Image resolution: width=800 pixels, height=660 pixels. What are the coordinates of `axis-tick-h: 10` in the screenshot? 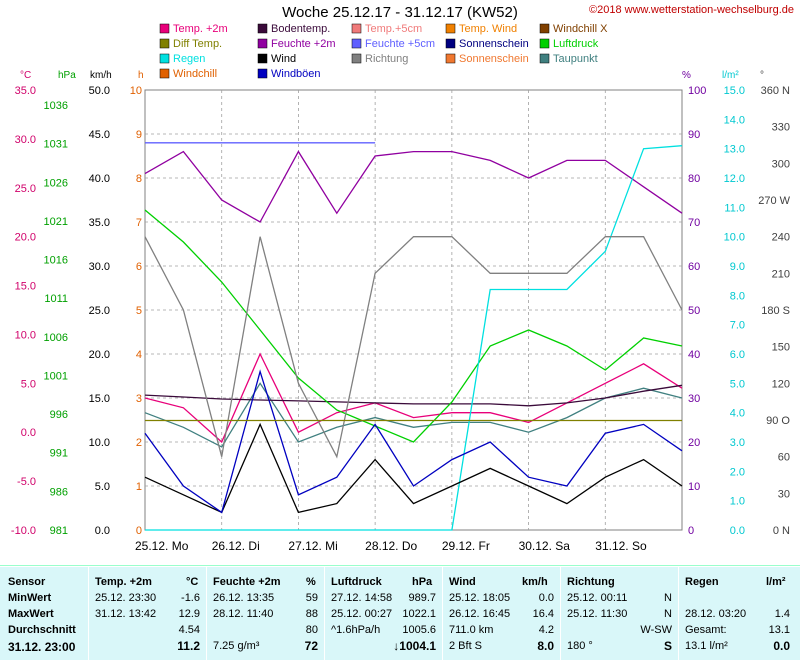 It's located at (136, 91).